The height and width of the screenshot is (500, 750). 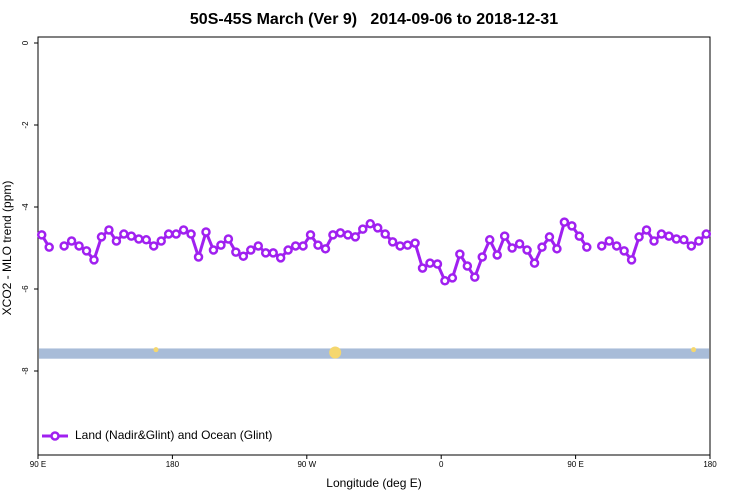 What do you see at coordinates (373, 483) in the screenshot?
I see `x-axis-label: Longitude (deg E)` at bounding box center [373, 483].